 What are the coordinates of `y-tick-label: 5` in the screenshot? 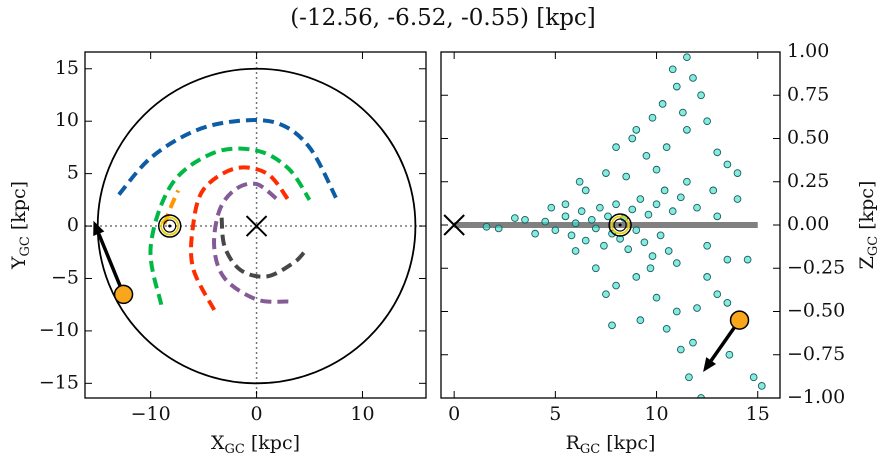 It's located at (73, 173).